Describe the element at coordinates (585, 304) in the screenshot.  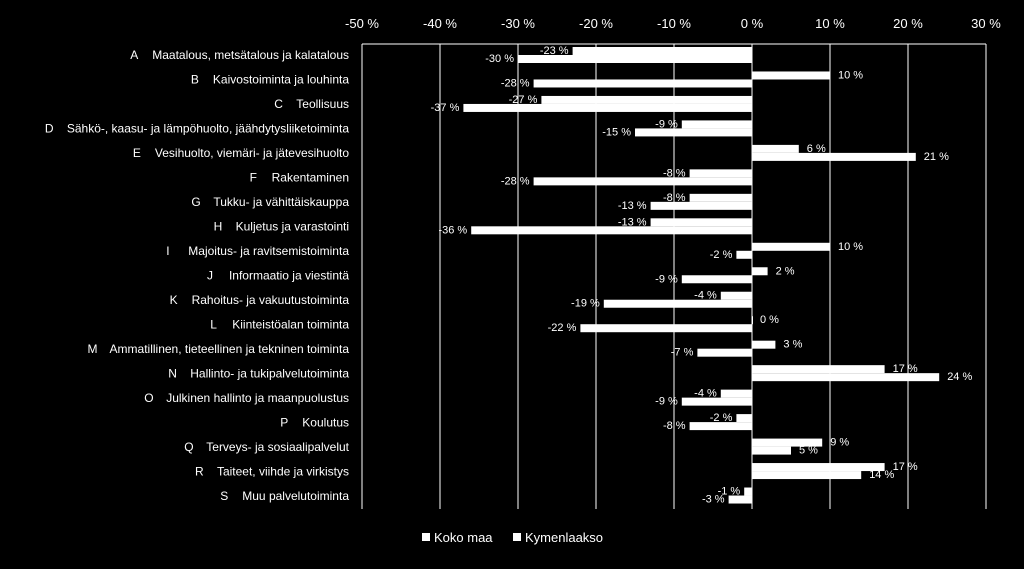
I see `data-label-kymenlaakso: -19 %` at that location.